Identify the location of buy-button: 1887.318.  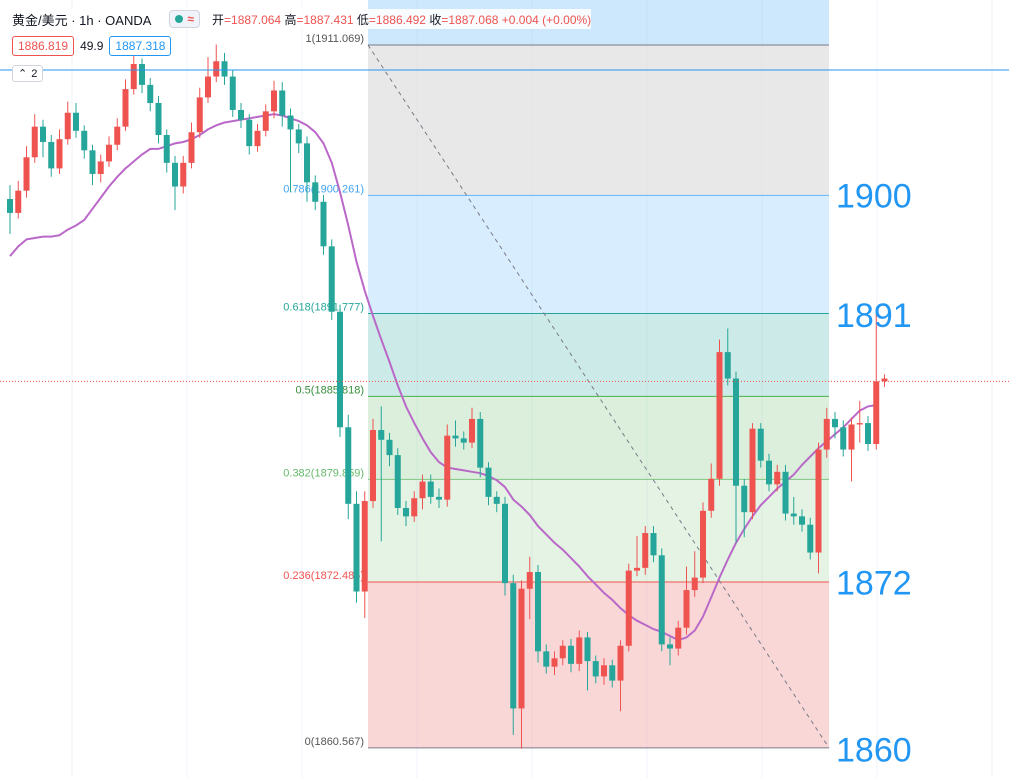
(140, 46).